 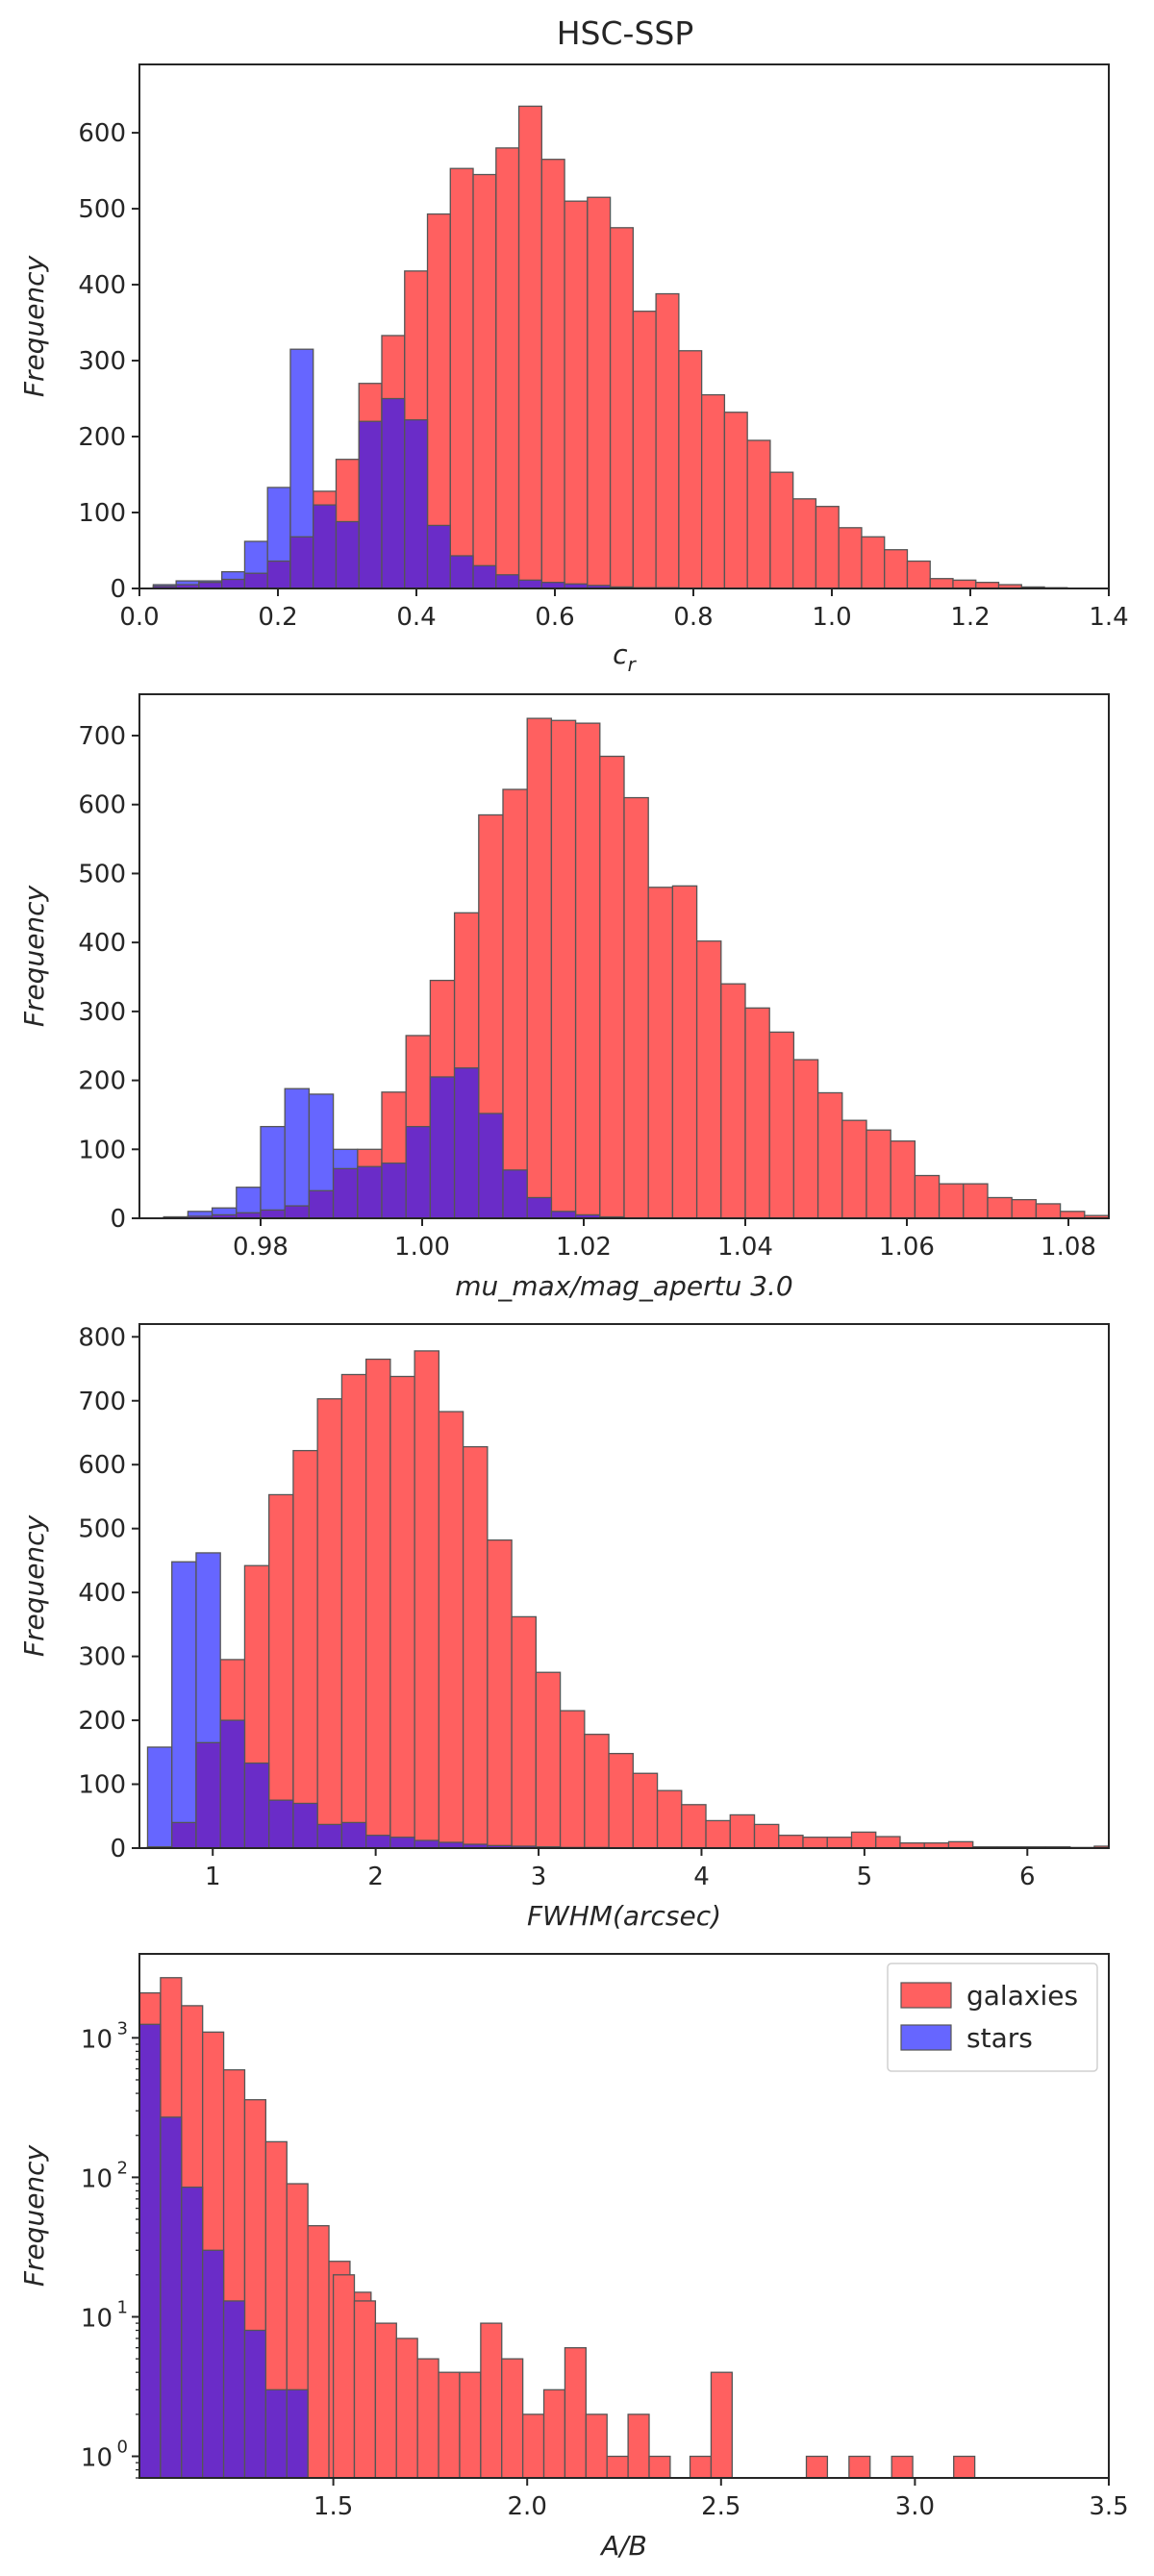 I want to click on x-tick-label: 2, so click(x=376, y=1877).